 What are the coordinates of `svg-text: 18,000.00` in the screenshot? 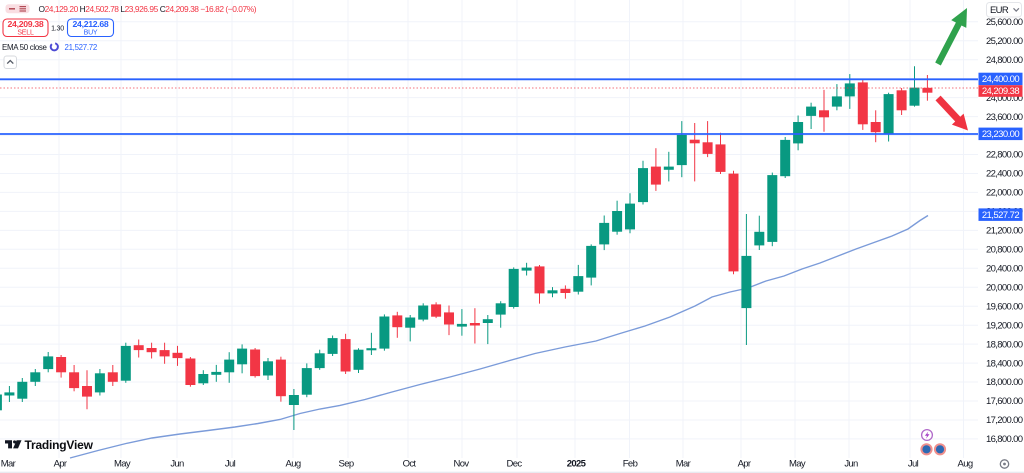 It's located at (1004, 382).